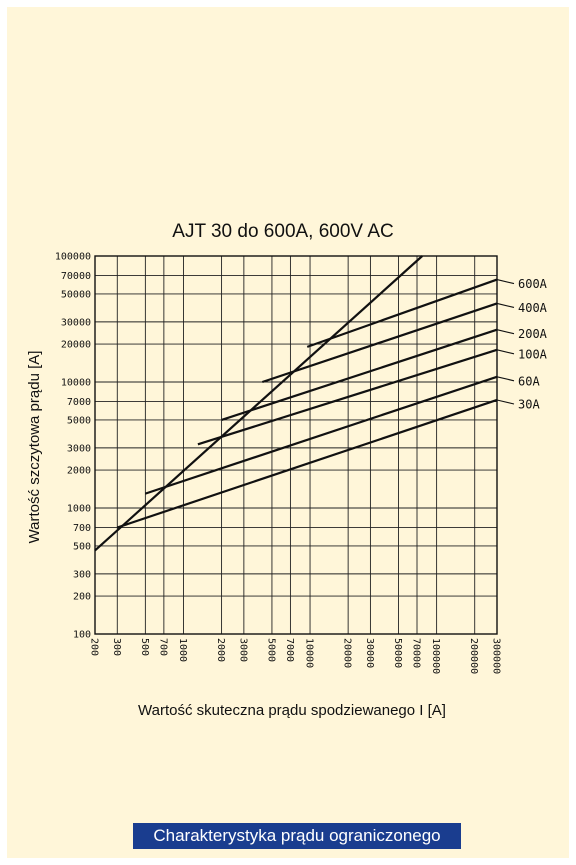 This screenshot has width=576, height=865. Describe the element at coordinates (505, 352) in the screenshot. I see `series-leader-100A` at that location.